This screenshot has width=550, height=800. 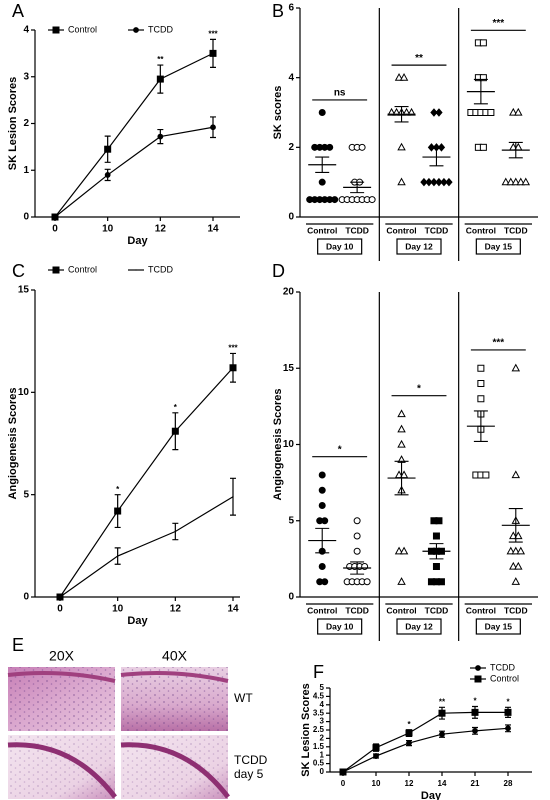 I want to click on y-tick-label: 2, so click(x=26, y=123).